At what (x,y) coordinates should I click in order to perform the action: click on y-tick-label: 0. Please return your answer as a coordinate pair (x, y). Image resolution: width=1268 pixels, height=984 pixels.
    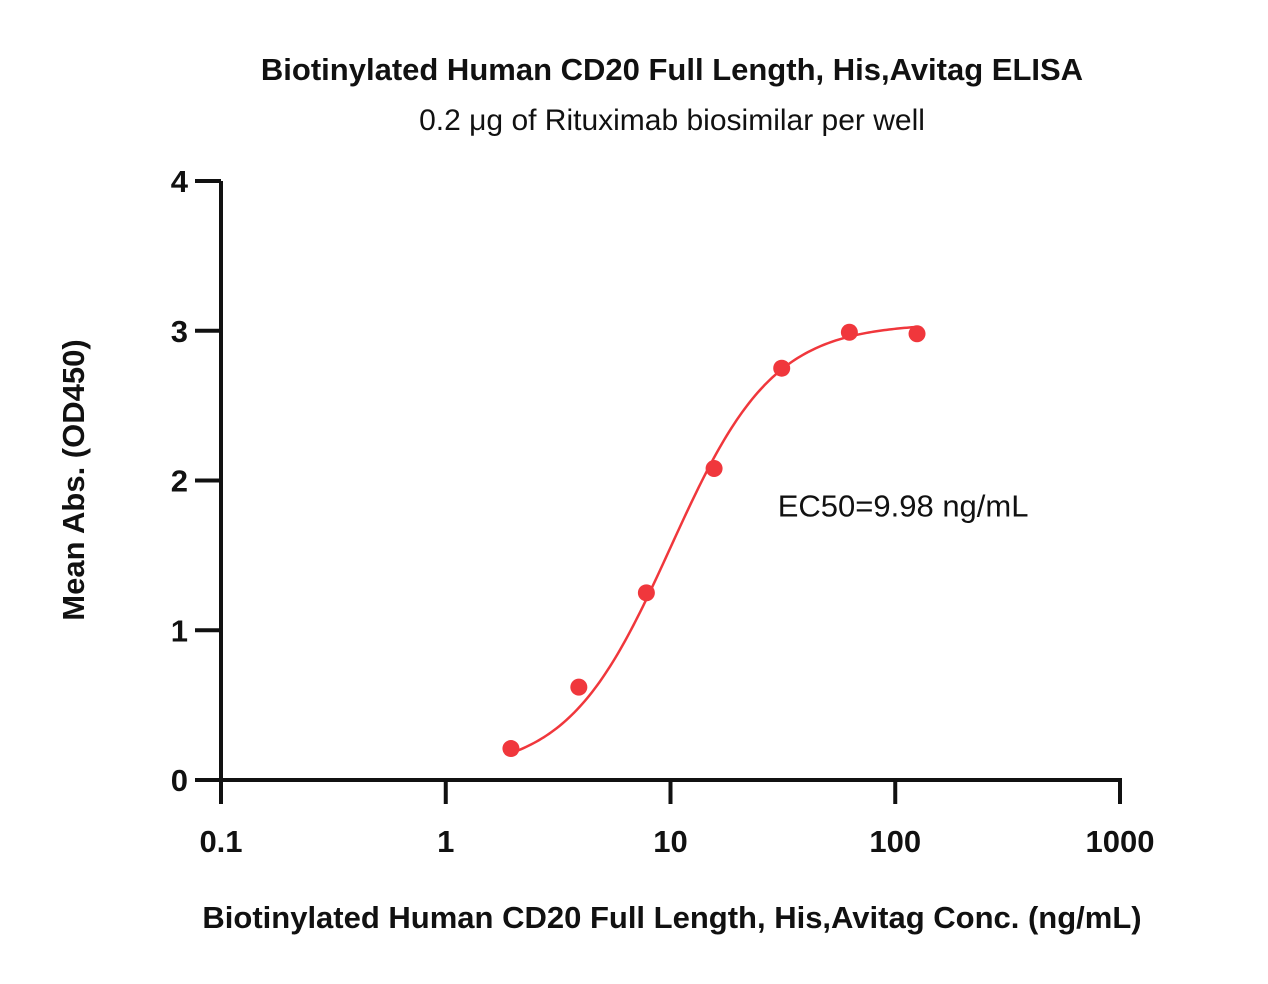
    Looking at the image, I should click on (179, 780).